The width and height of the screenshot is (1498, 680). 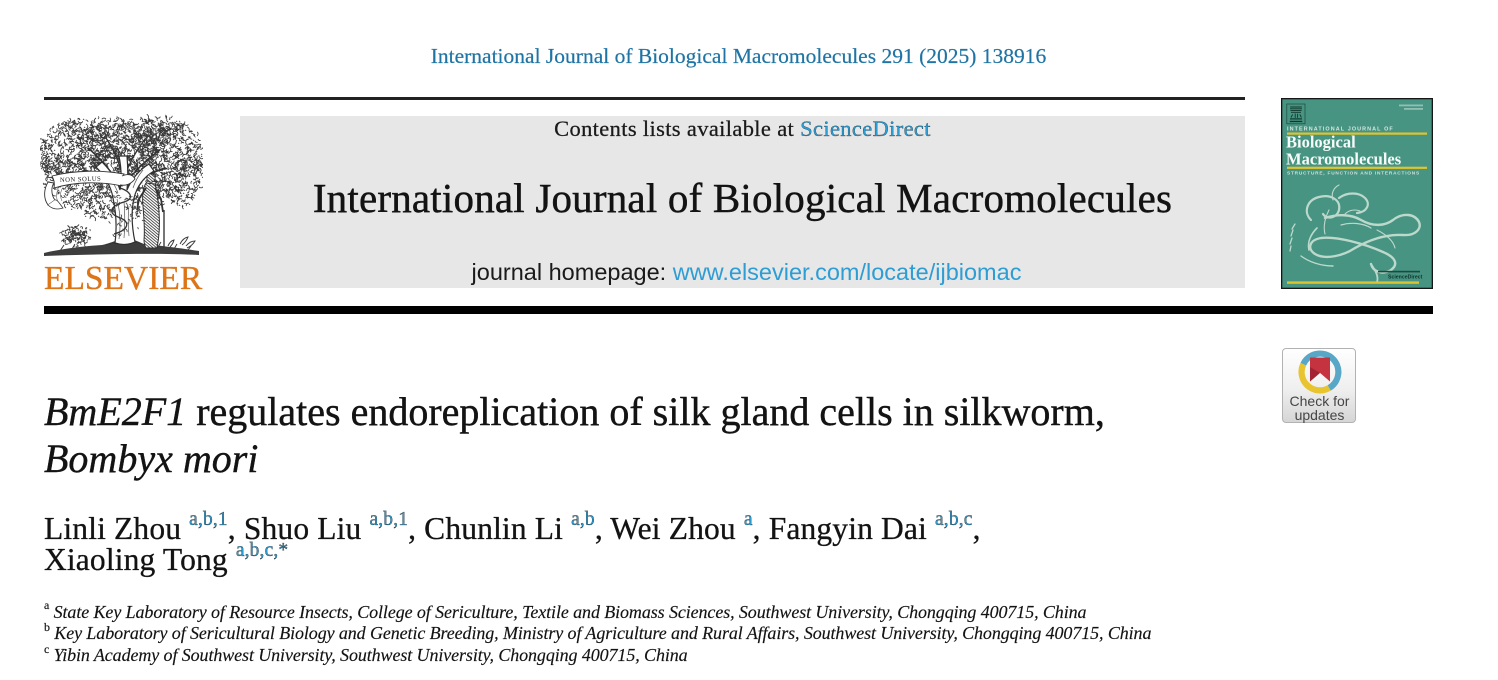 I want to click on svg-text: INTERNATIONAL JOURNAL OF, so click(x=1340, y=129).